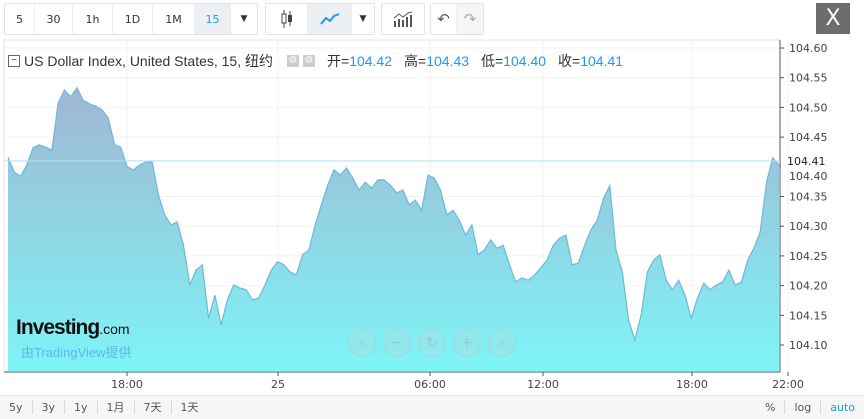 The image size is (864, 419). What do you see at coordinates (842, 407) in the screenshot?
I see `auto-scale-toggle: auto` at bounding box center [842, 407].